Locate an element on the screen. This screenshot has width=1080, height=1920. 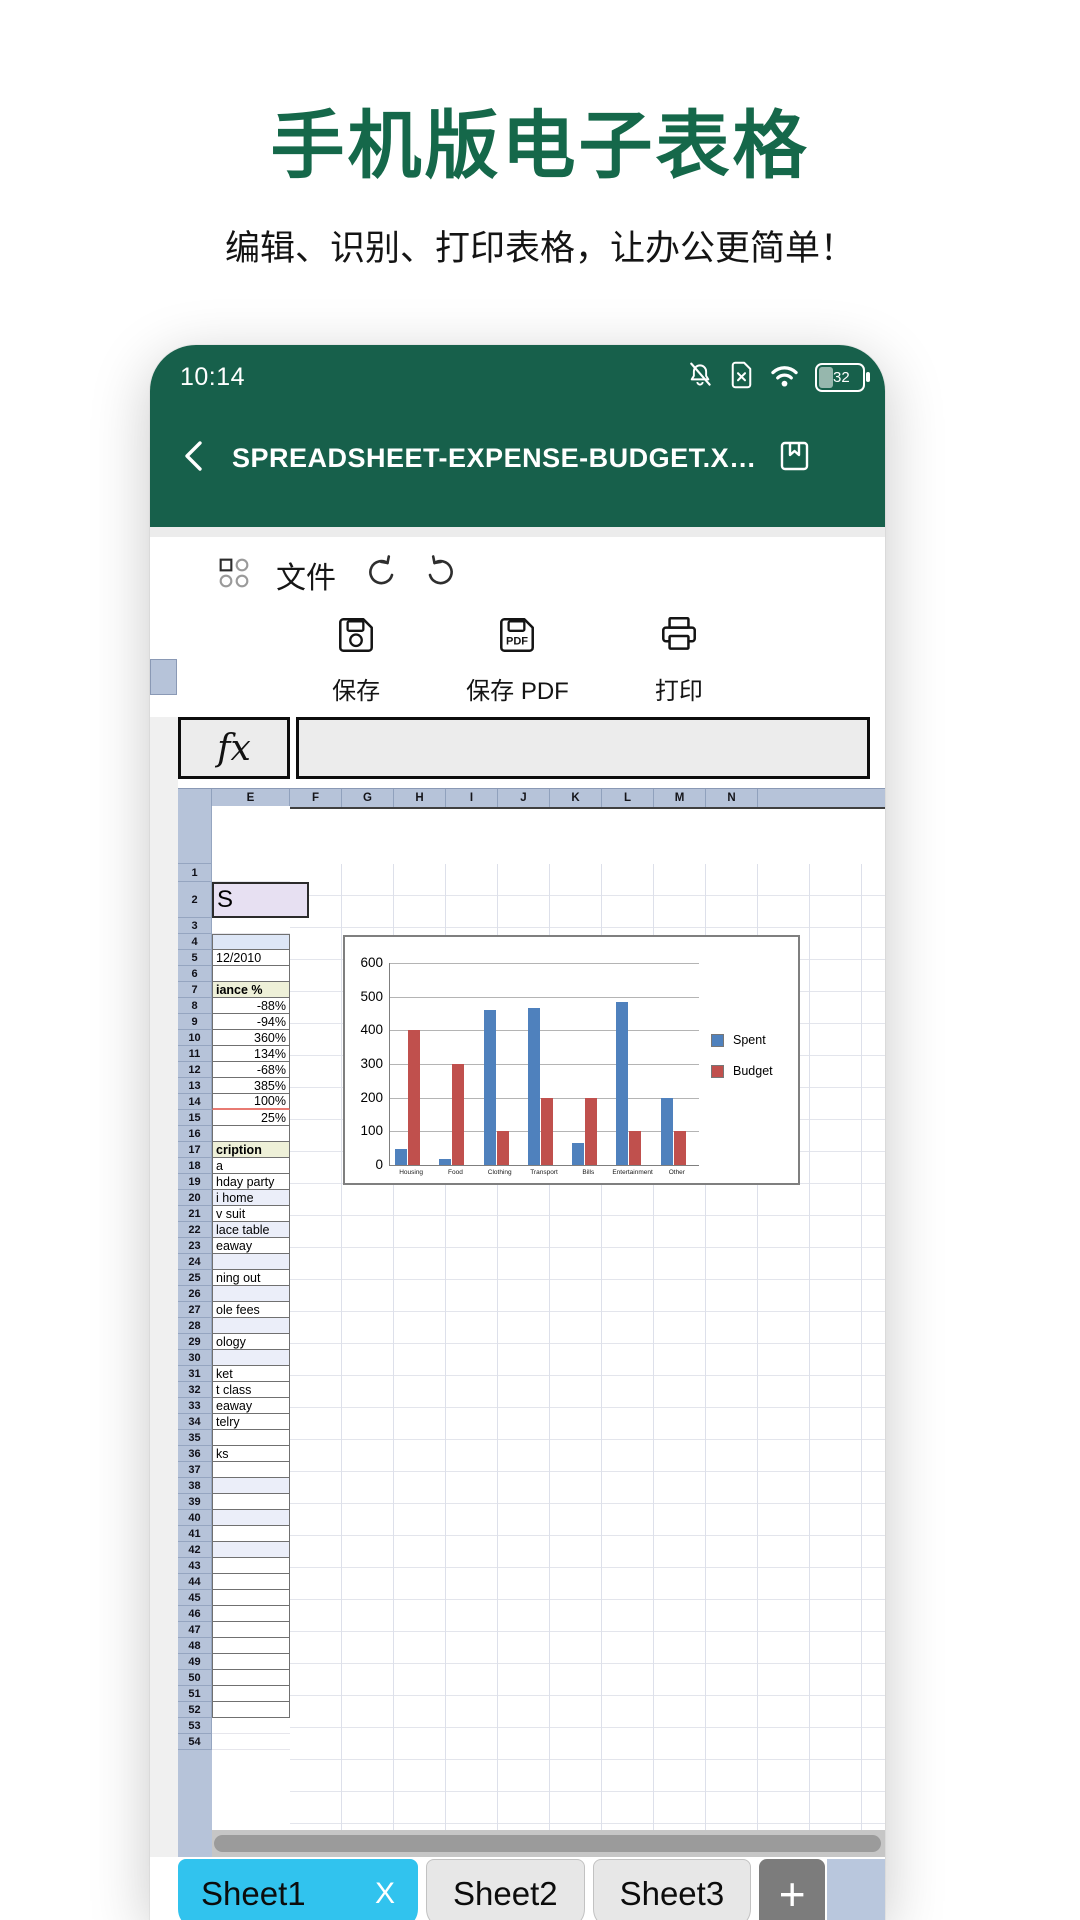
column-header-J: J is located at coordinates (524, 798).